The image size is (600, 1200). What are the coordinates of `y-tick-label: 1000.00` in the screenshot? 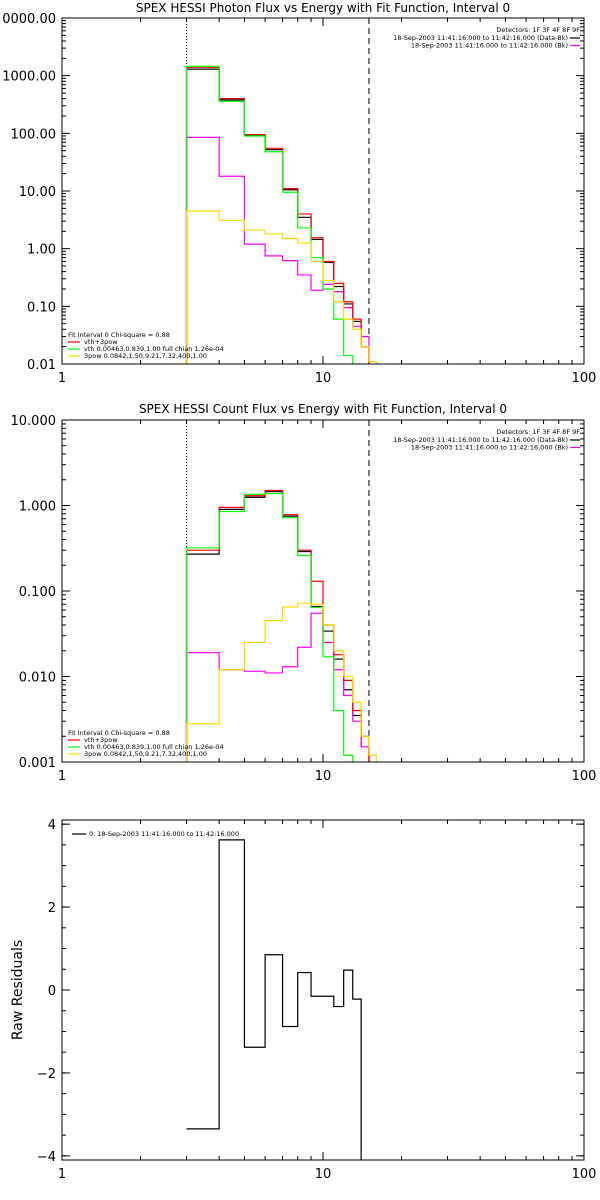 It's located at (29, 77).